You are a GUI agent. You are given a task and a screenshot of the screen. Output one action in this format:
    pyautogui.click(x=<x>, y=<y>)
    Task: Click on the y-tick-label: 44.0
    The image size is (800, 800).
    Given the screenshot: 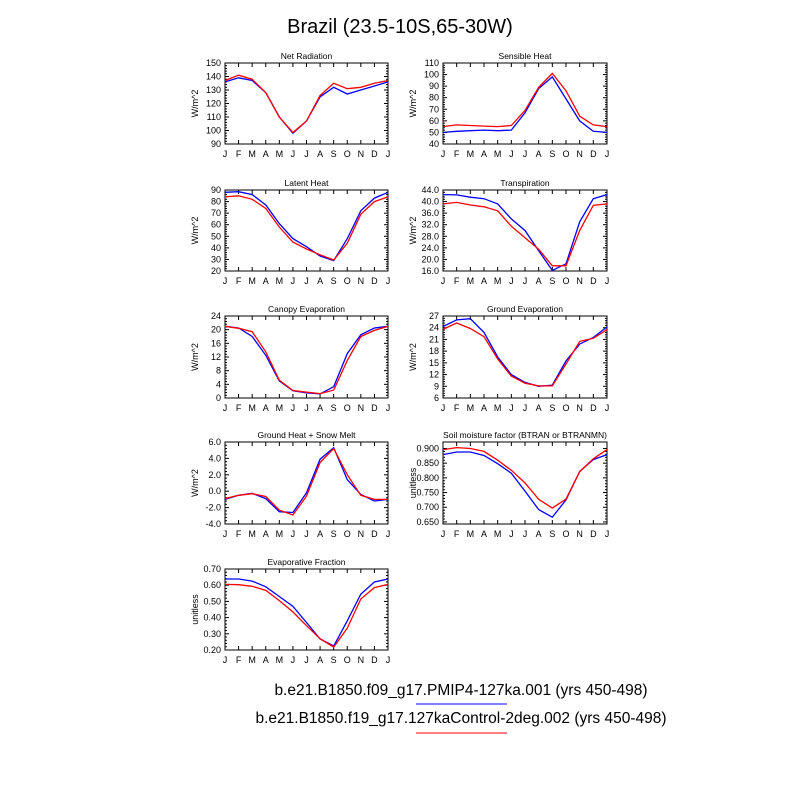 What is the action you would take?
    pyautogui.click(x=430, y=190)
    